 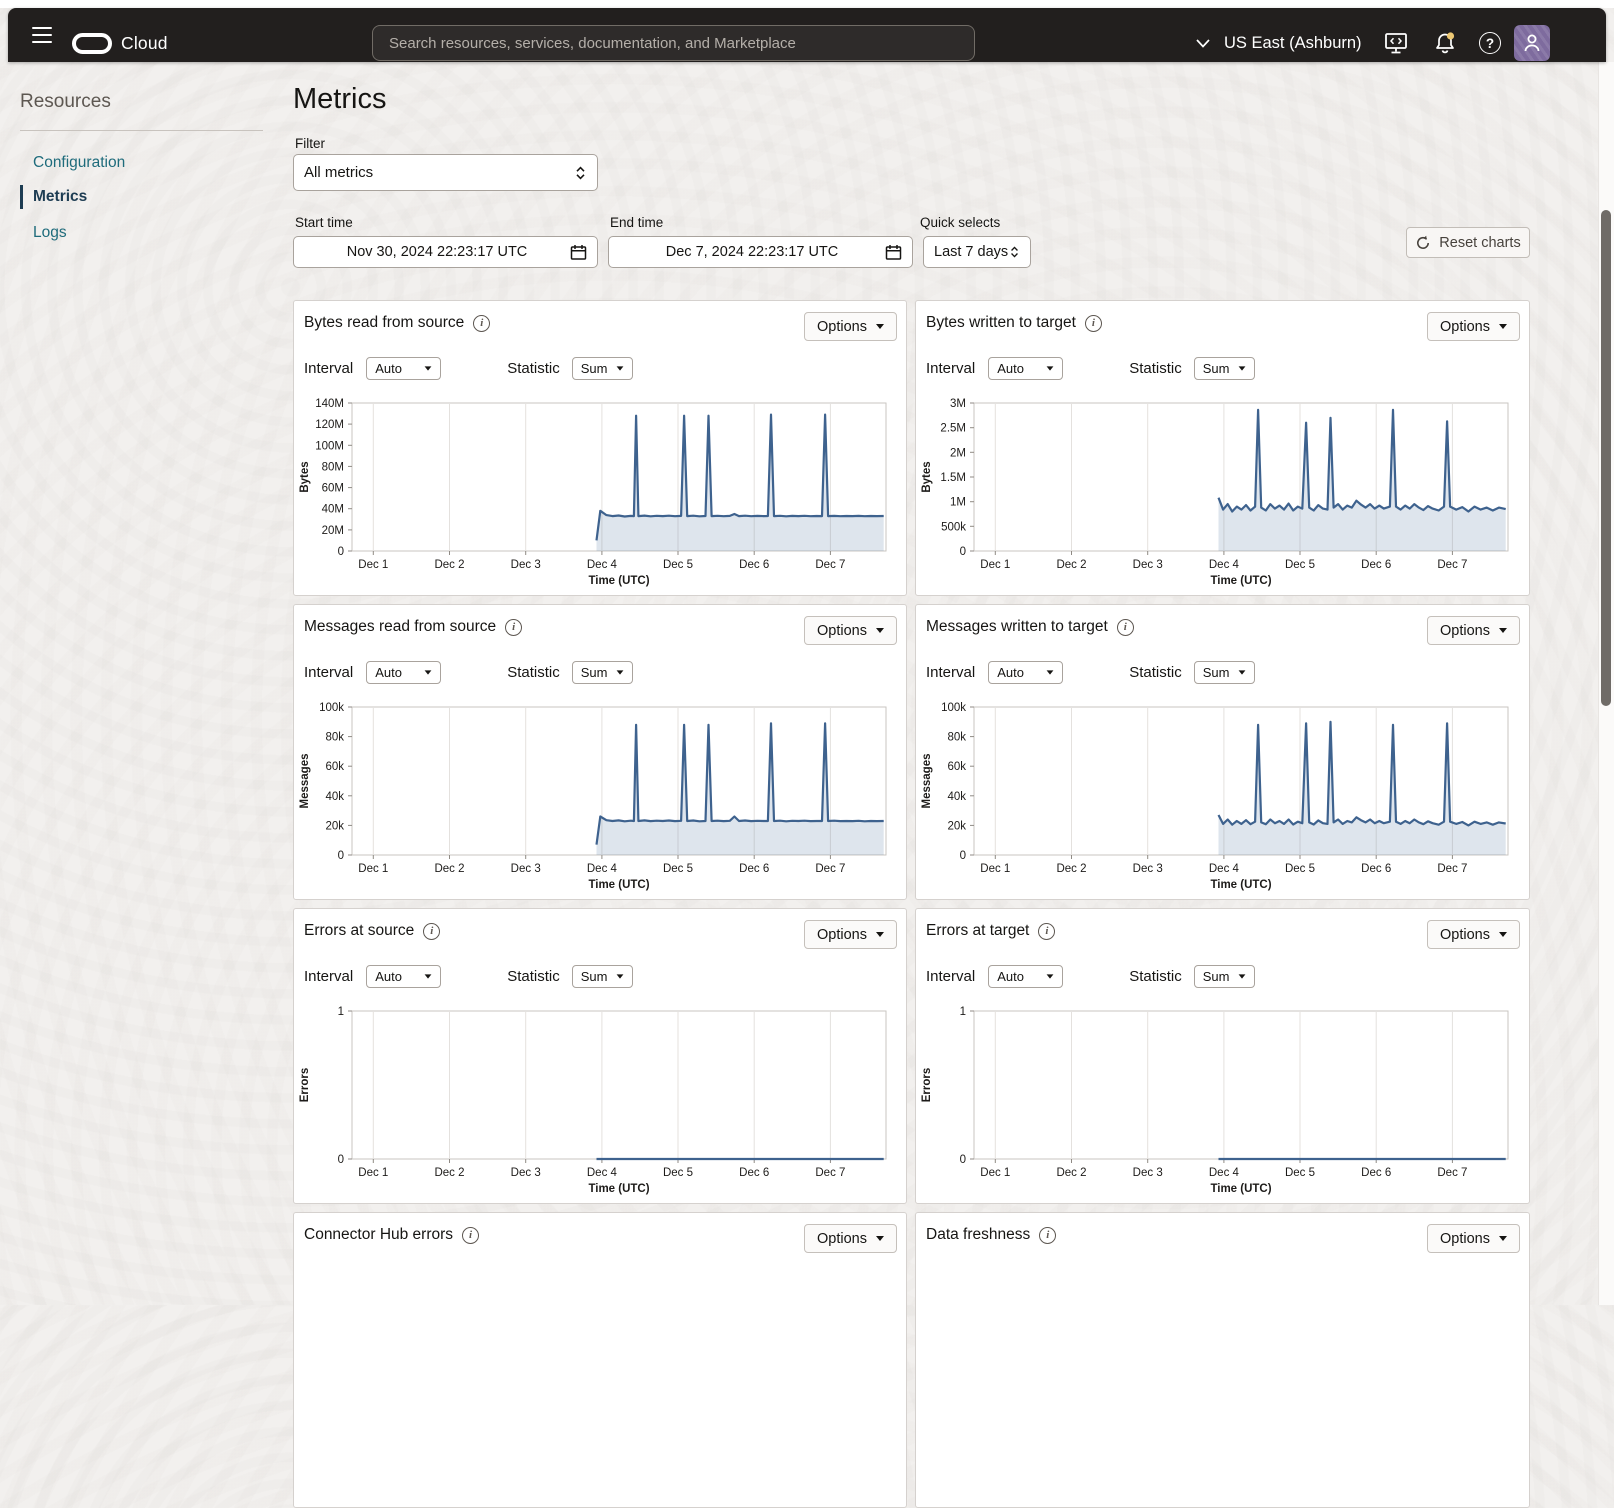 I want to click on sidebar-item-configuration: Configuration, so click(x=79, y=162).